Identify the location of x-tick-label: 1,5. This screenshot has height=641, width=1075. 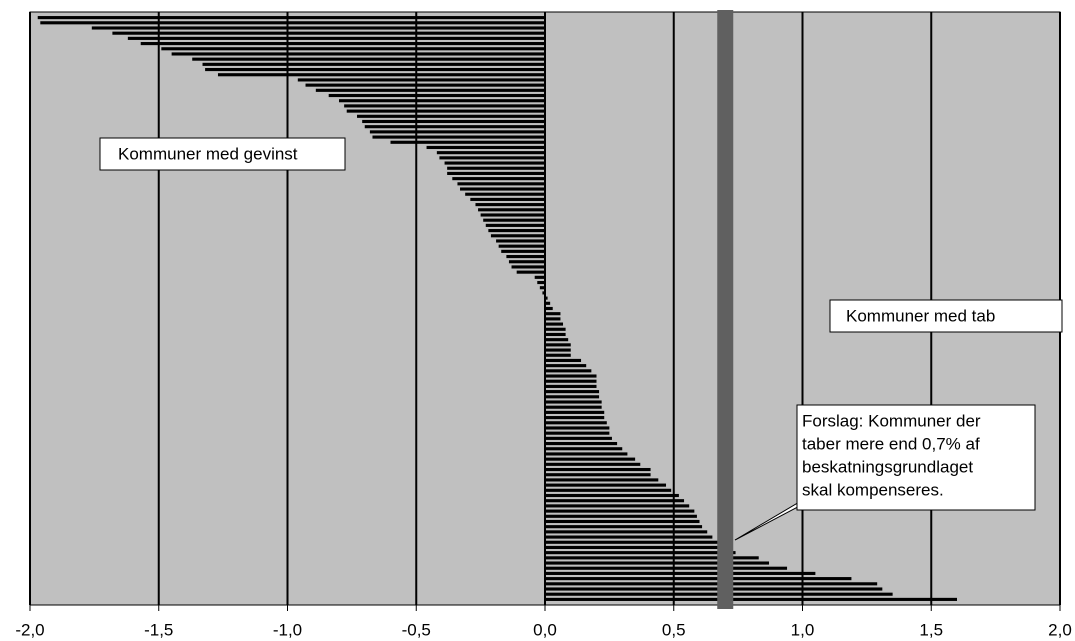
(931, 629).